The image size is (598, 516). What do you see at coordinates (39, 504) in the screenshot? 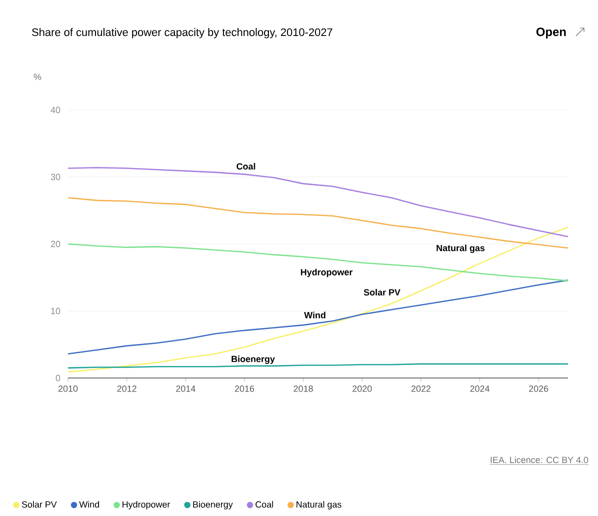
I see `legend-label: Solar PV` at bounding box center [39, 504].